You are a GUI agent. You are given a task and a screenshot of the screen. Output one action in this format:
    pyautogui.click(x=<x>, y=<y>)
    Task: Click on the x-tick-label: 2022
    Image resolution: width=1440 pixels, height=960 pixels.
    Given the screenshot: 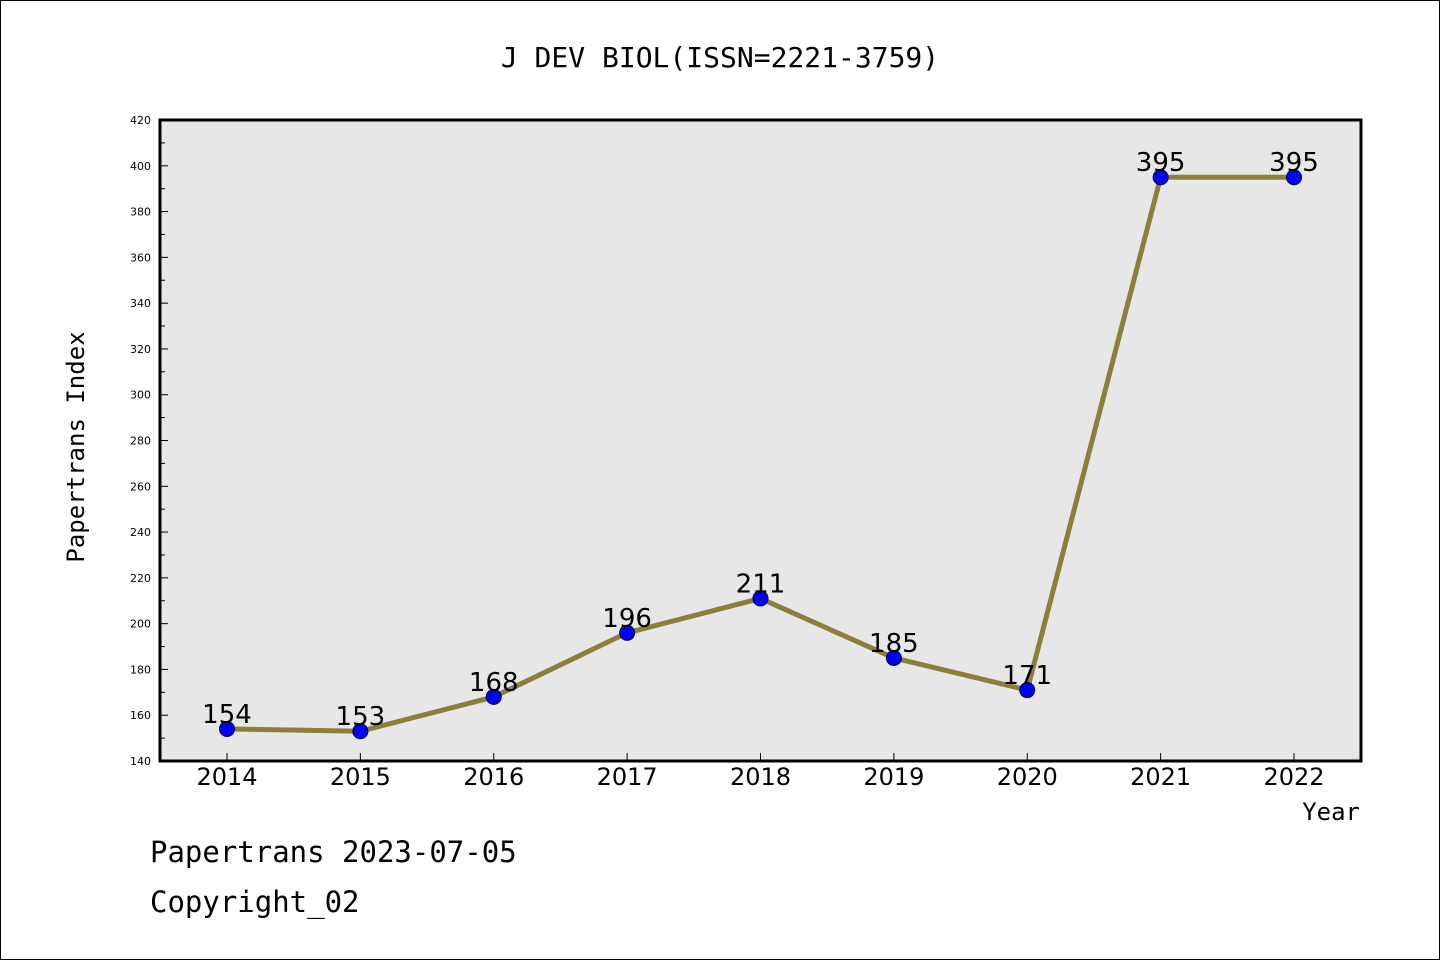 What is the action you would take?
    pyautogui.click(x=1293, y=777)
    